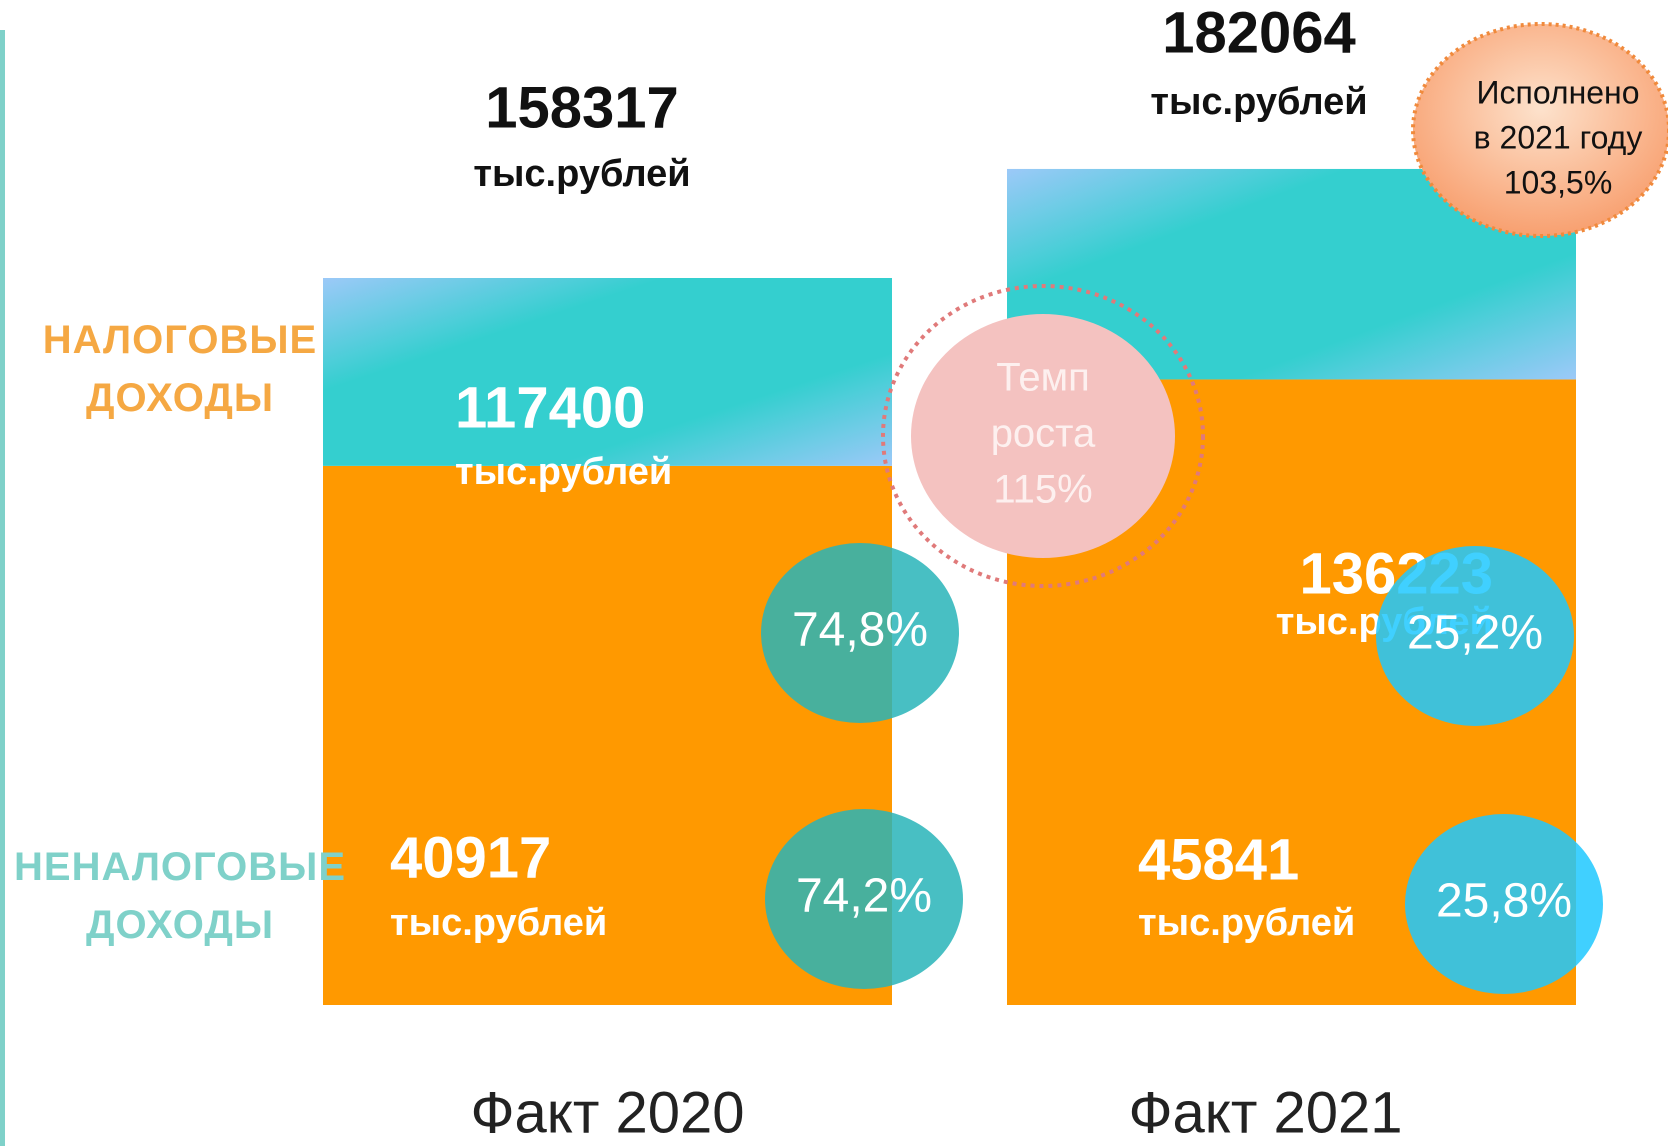 Image resolution: width=1668 pixels, height=1146 pixels. Describe the element at coordinates (1218, 859) in the screenshot. I see `segment-value: 45841` at that location.